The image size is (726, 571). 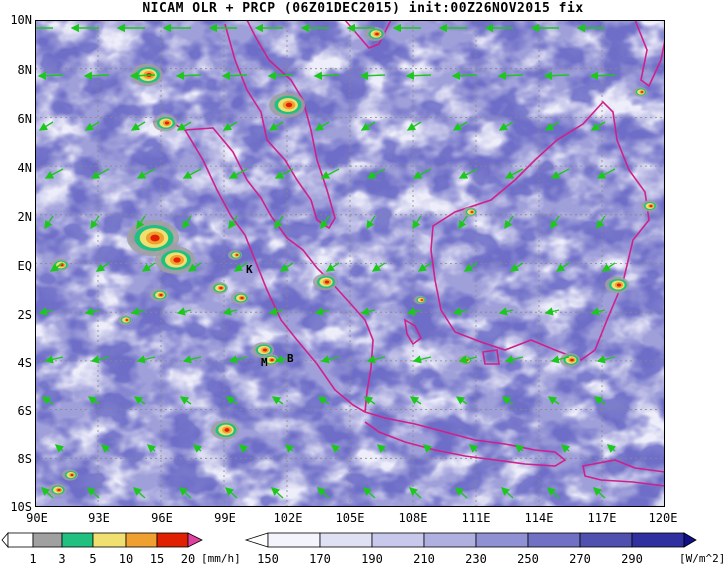 I want to click on y-tick-label: 8N, so click(x=24, y=70).